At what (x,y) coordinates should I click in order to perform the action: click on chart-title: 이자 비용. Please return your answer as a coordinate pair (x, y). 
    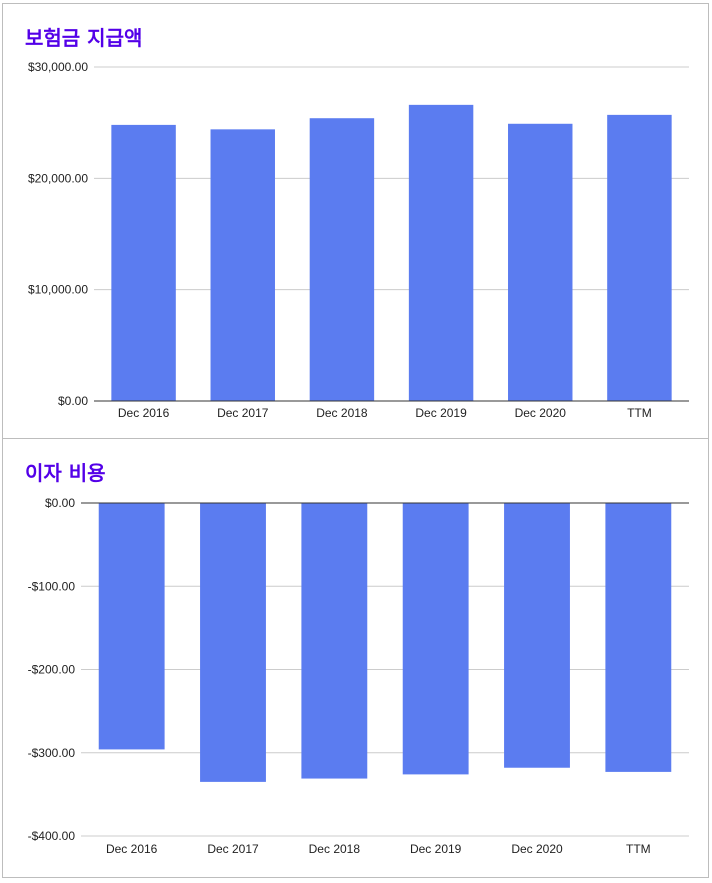
    Looking at the image, I should click on (65, 473).